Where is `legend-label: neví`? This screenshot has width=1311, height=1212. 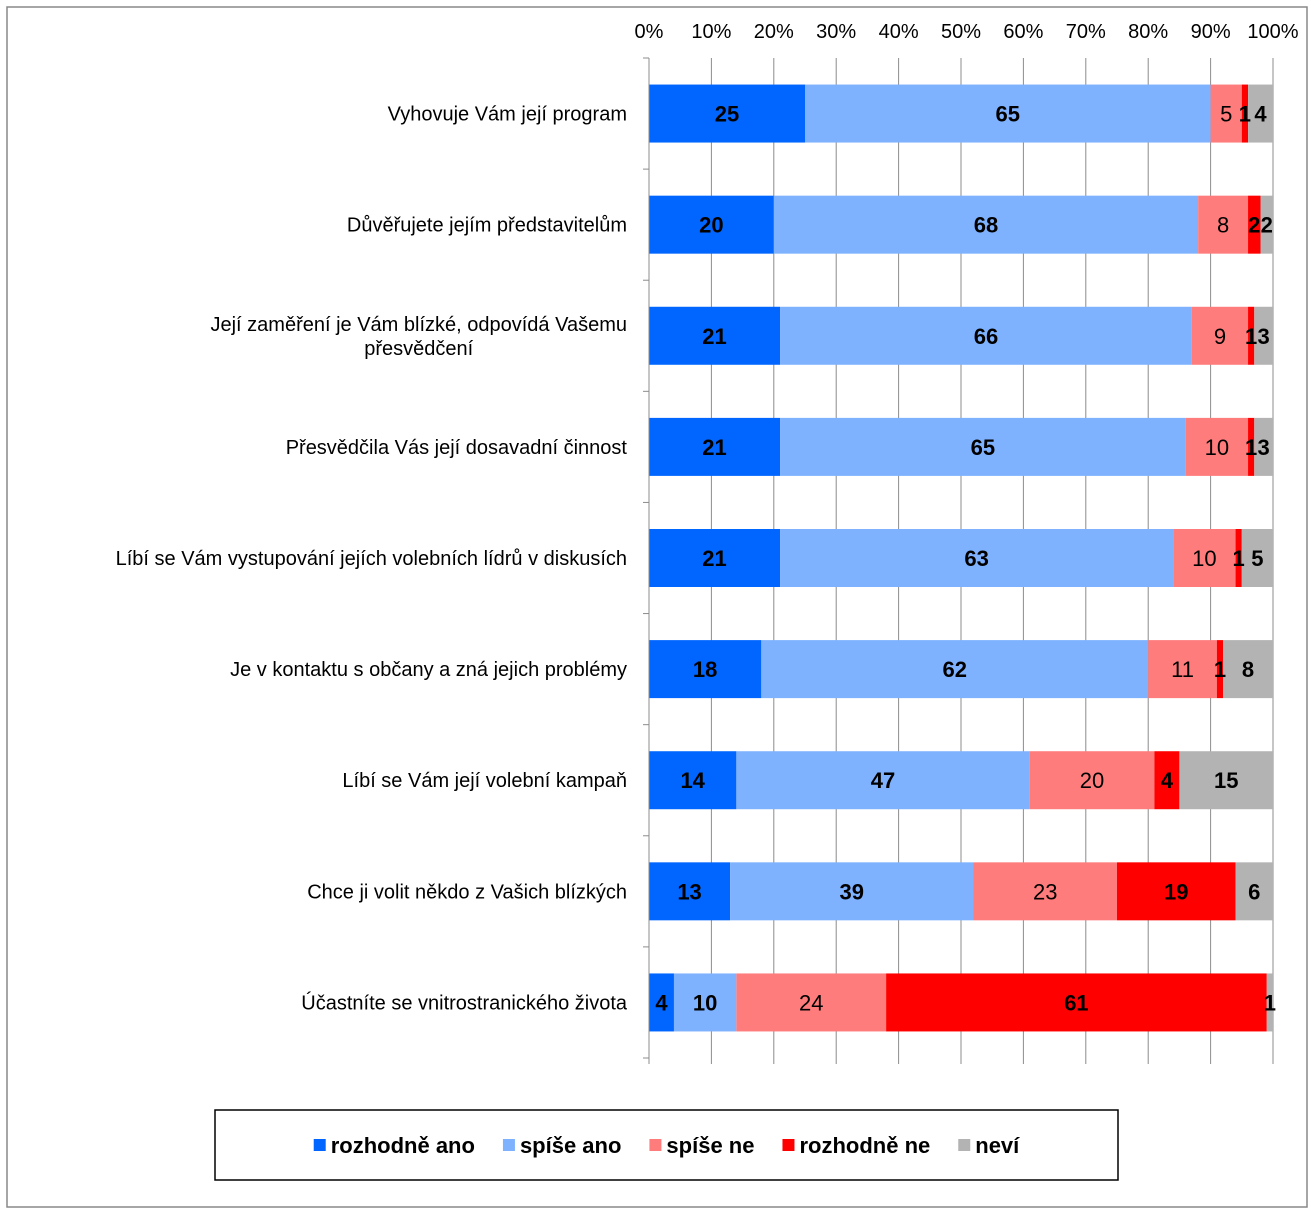
legend-label: neví is located at coordinates (997, 1145).